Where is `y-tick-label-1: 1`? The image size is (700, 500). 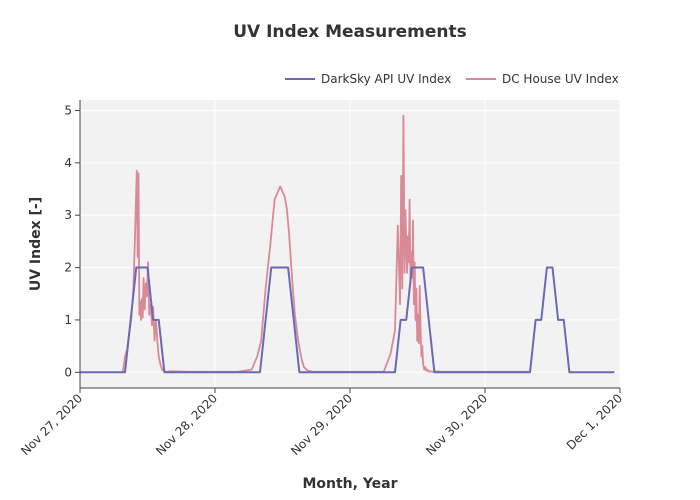
y-tick-label-1: 1 is located at coordinates (68, 320).